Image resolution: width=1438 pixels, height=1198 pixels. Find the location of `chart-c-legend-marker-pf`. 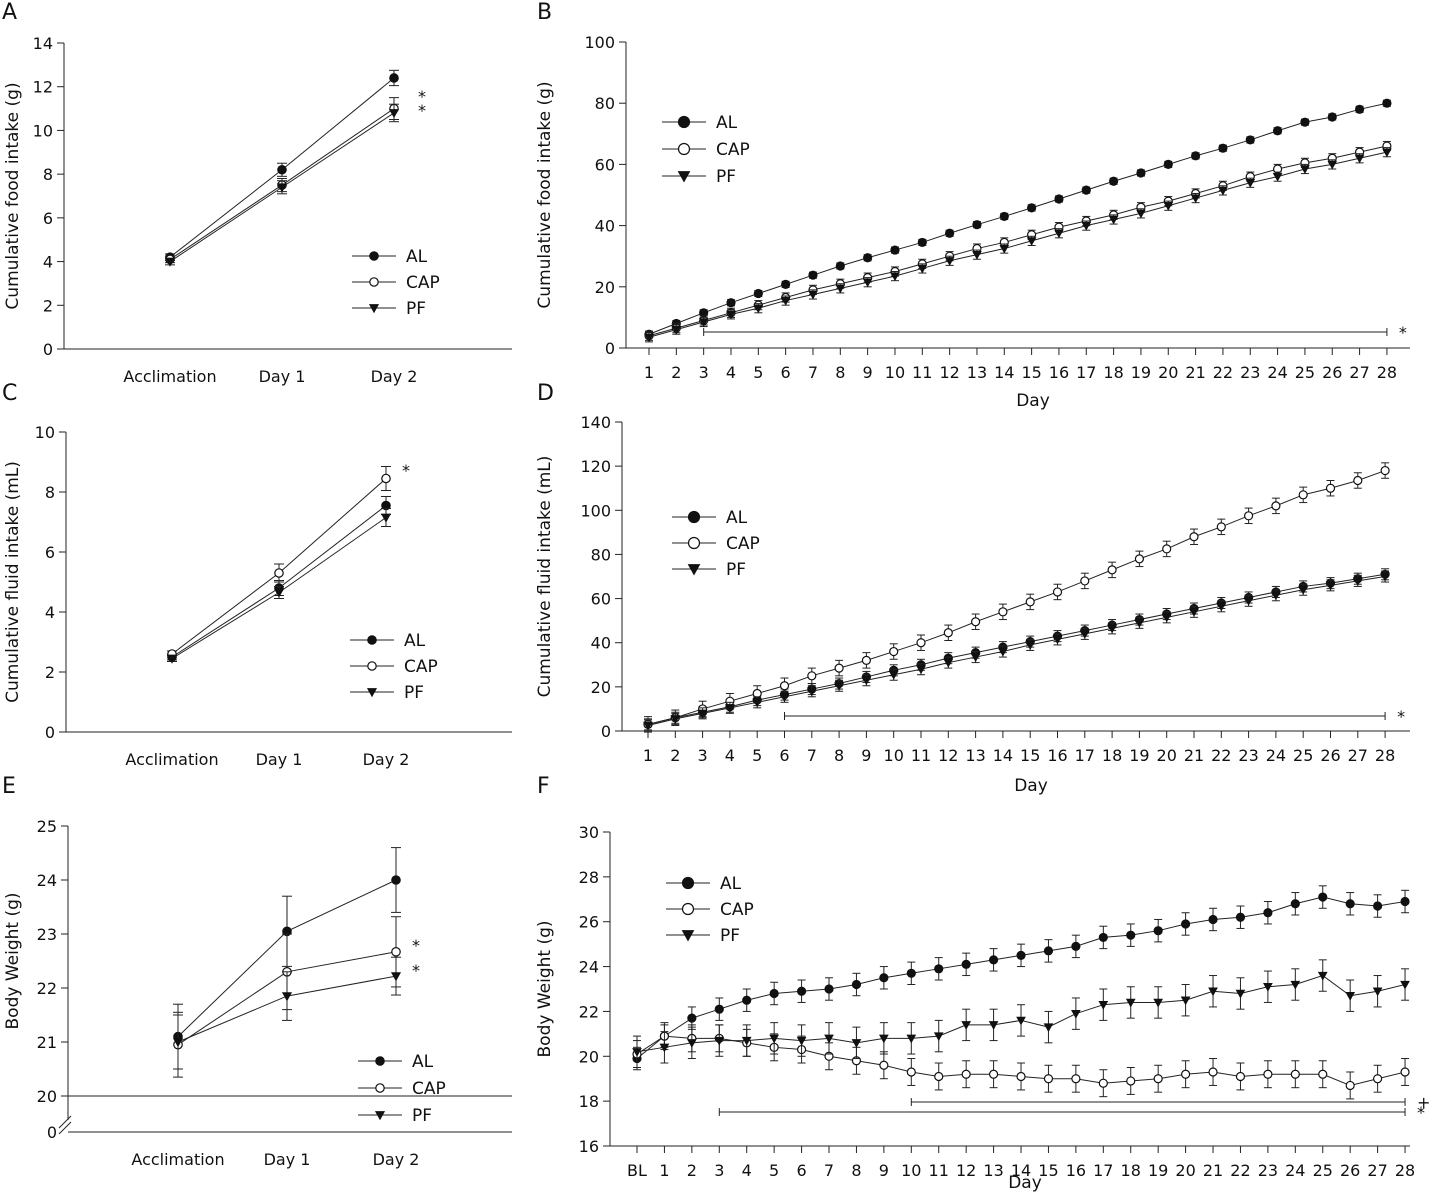

chart-c-legend-marker-pf is located at coordinates (372, 693).